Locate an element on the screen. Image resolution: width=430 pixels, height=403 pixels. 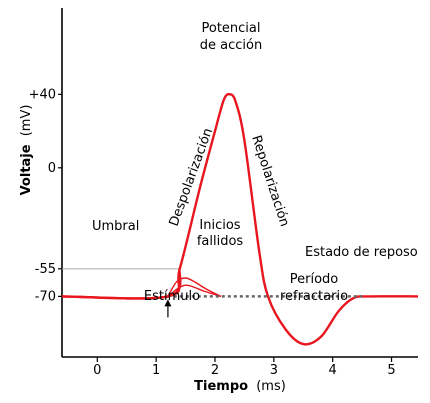
failed-initiation-2-line is located at coordinates (194, 291).